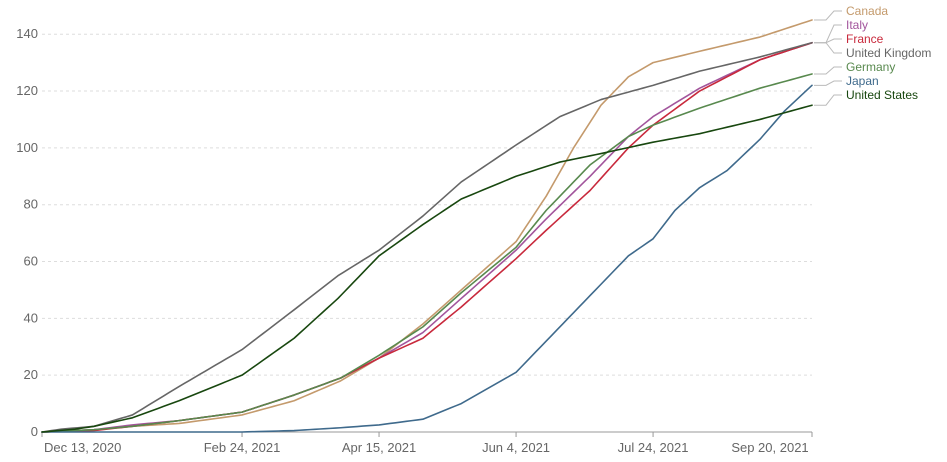 This screenshot has width=947, height=462. I want to click on y-tick-label: 80, so click(31, 204).